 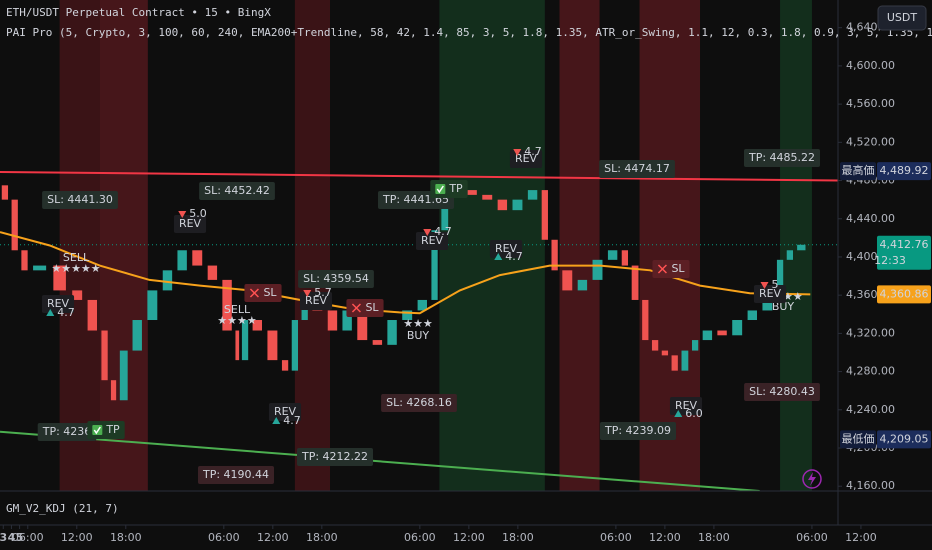 What do you see at coordinates (418, 335) in the screenshot?
I see `annotation: BUY` at bounding box center [418, 335].